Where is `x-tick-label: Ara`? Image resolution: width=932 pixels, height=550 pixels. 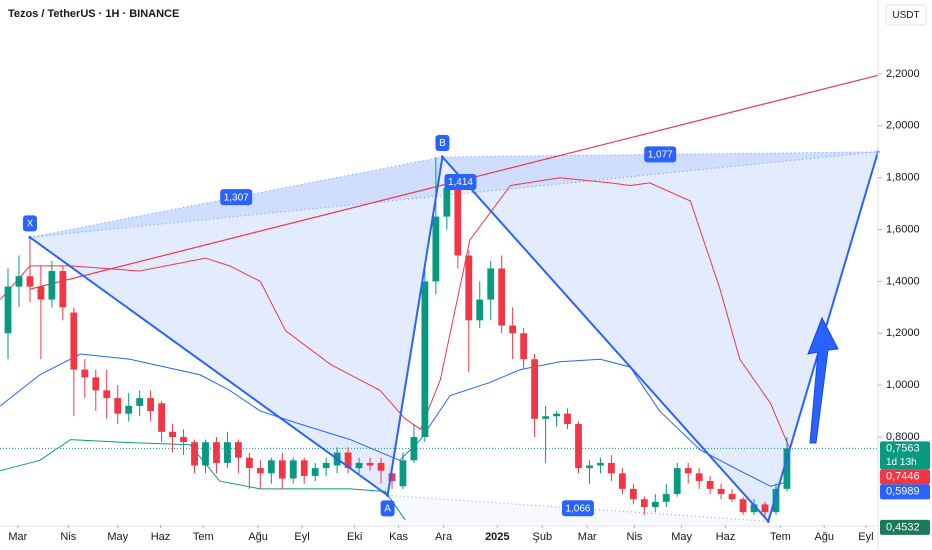 x-tick-label: Ara is located at coordinates (444, 537).